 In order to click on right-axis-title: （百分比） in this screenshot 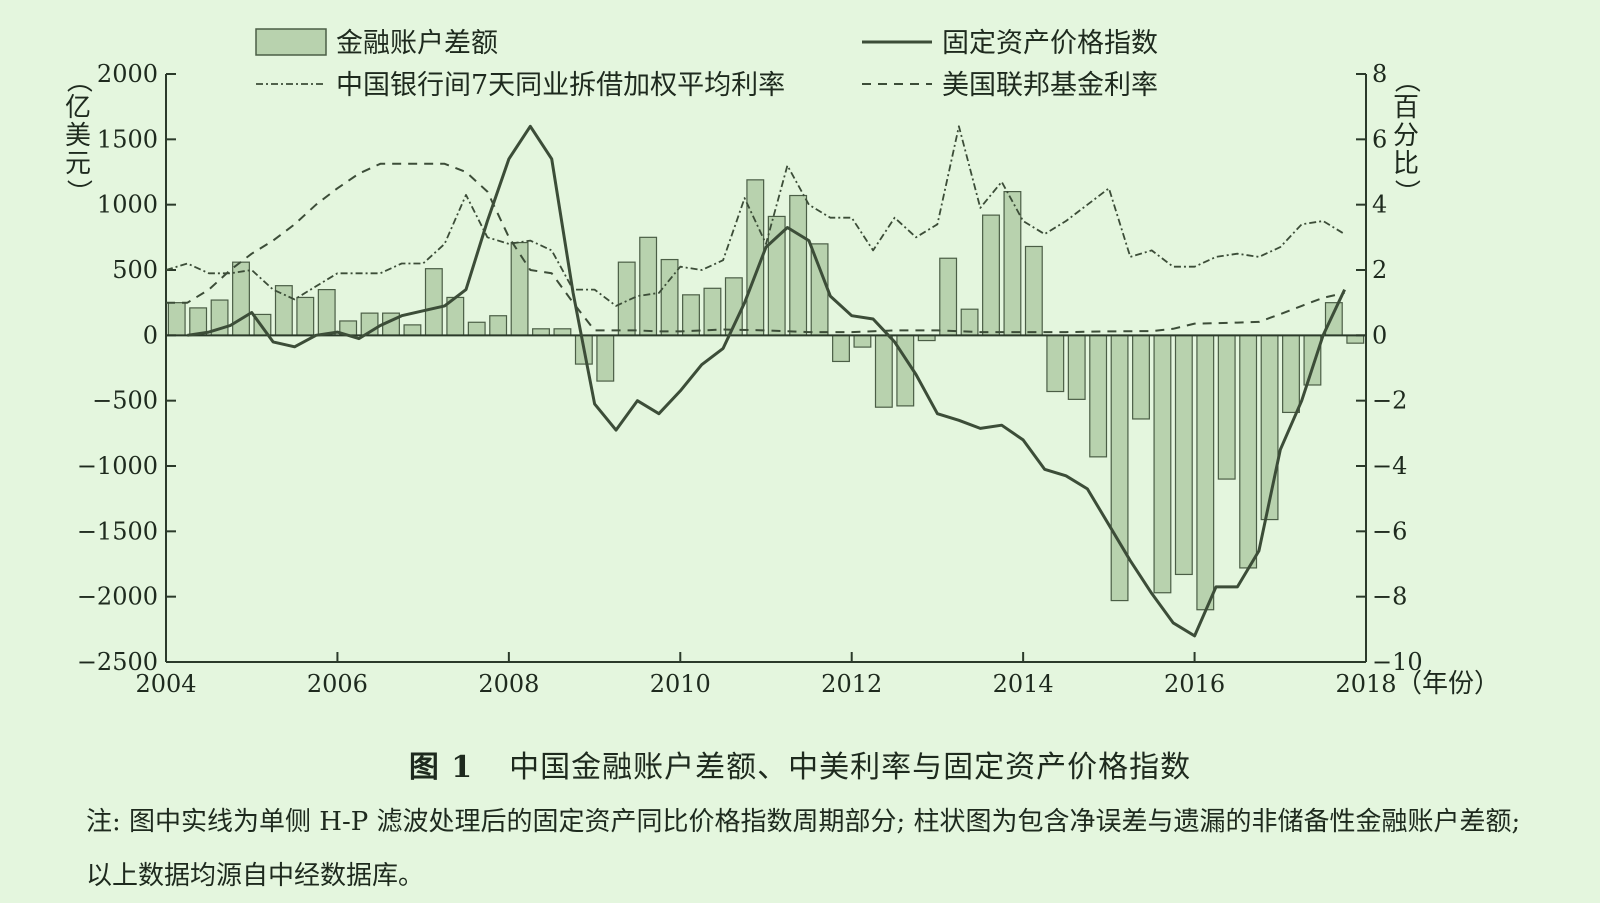, I will do `click(1406, 136)`.